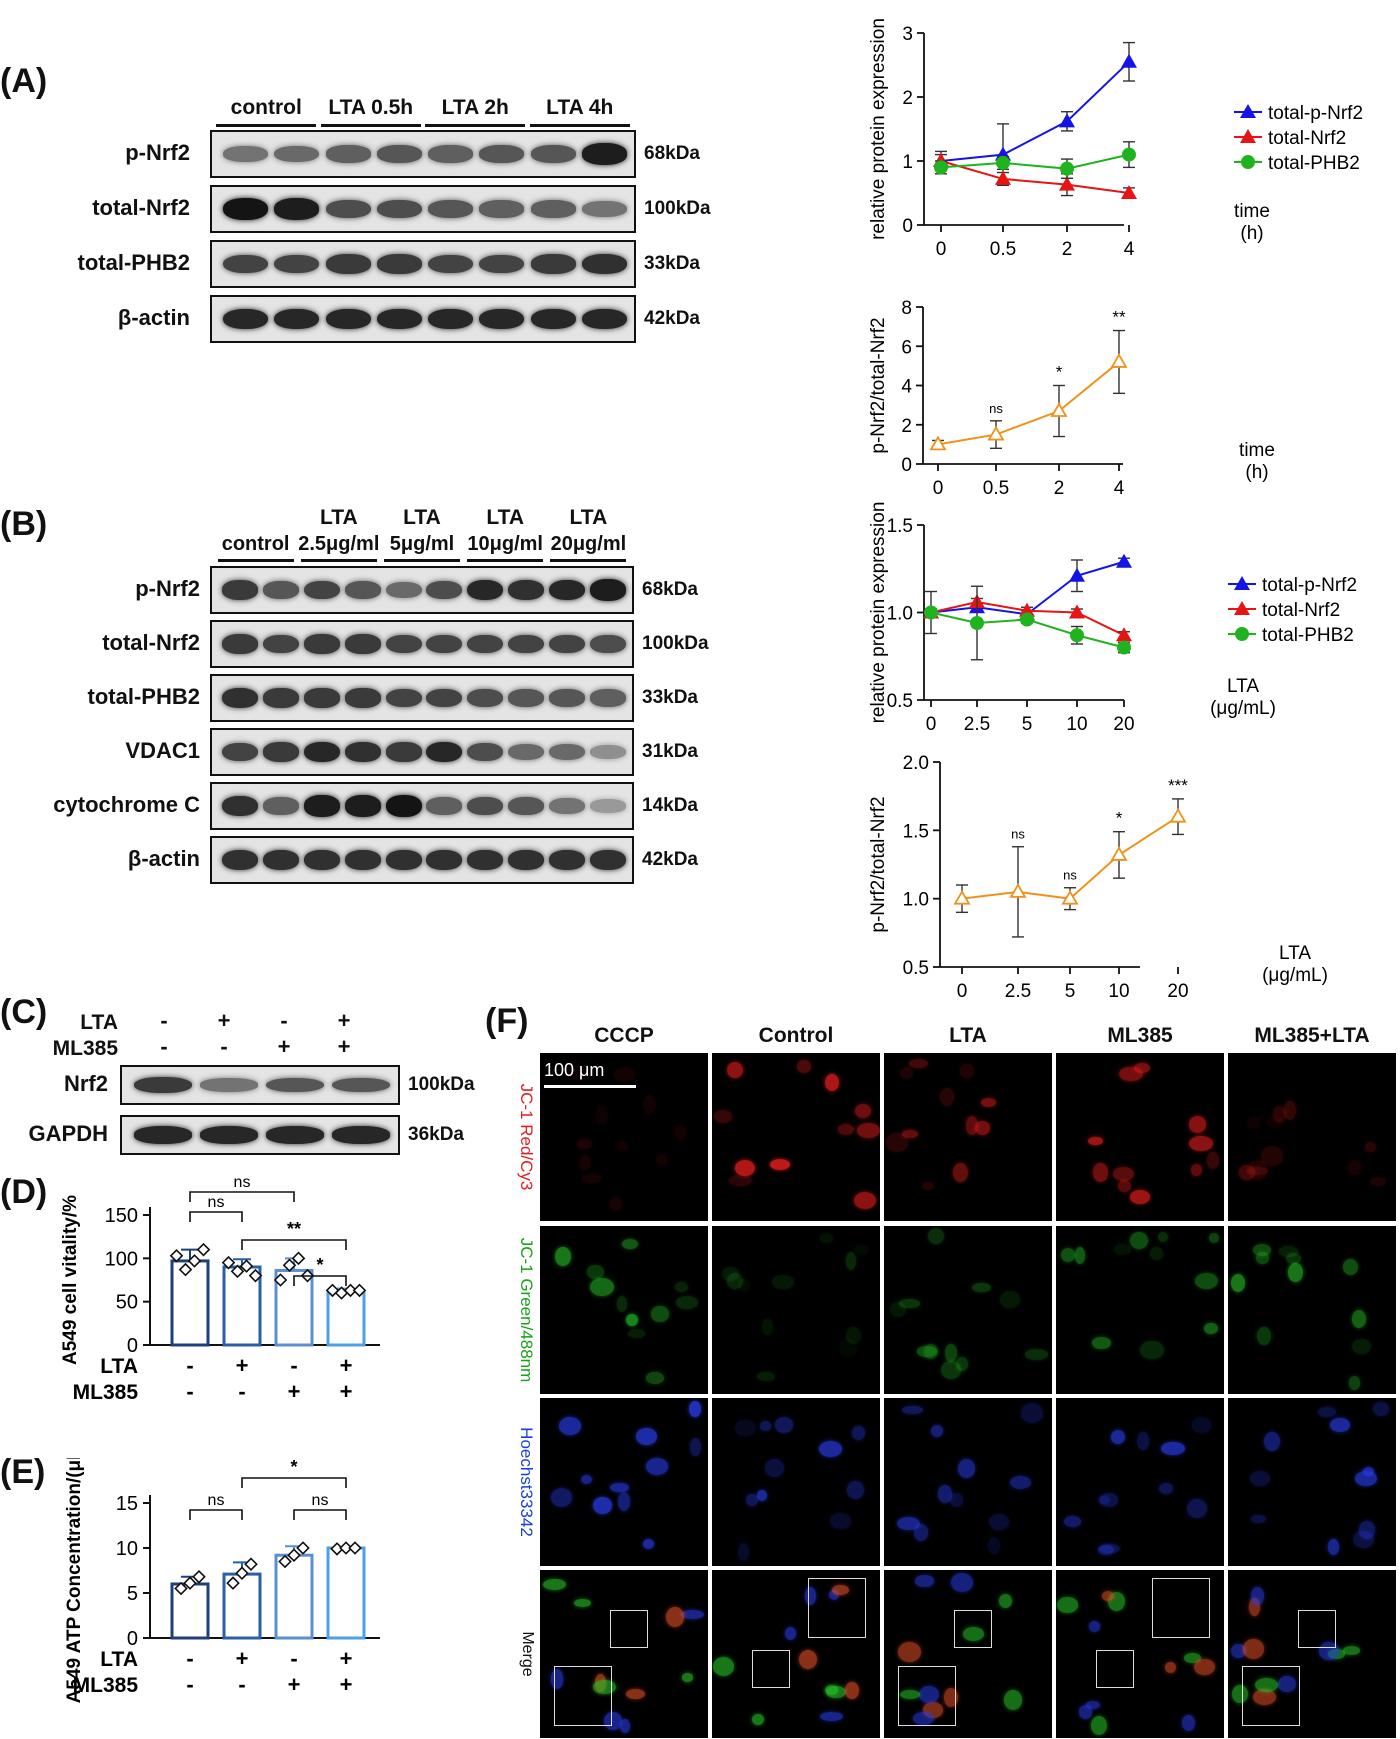 The image size is (1400, 1739). Describe the element at coordinates (1307, 138) in the screenshot. I see `chart1-legend-label: total-Nrf2` at that location.